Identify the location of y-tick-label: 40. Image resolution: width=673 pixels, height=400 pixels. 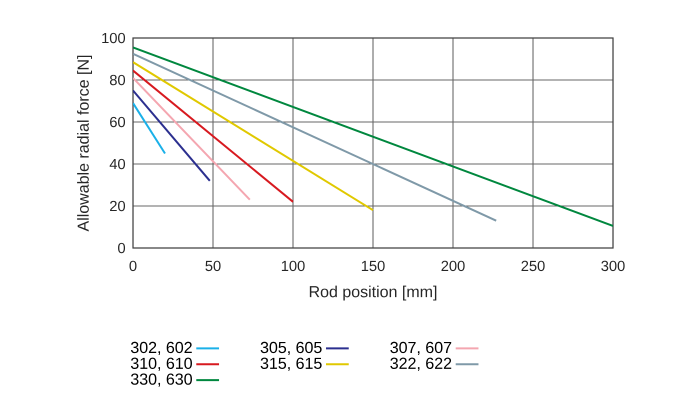
(118, 164).